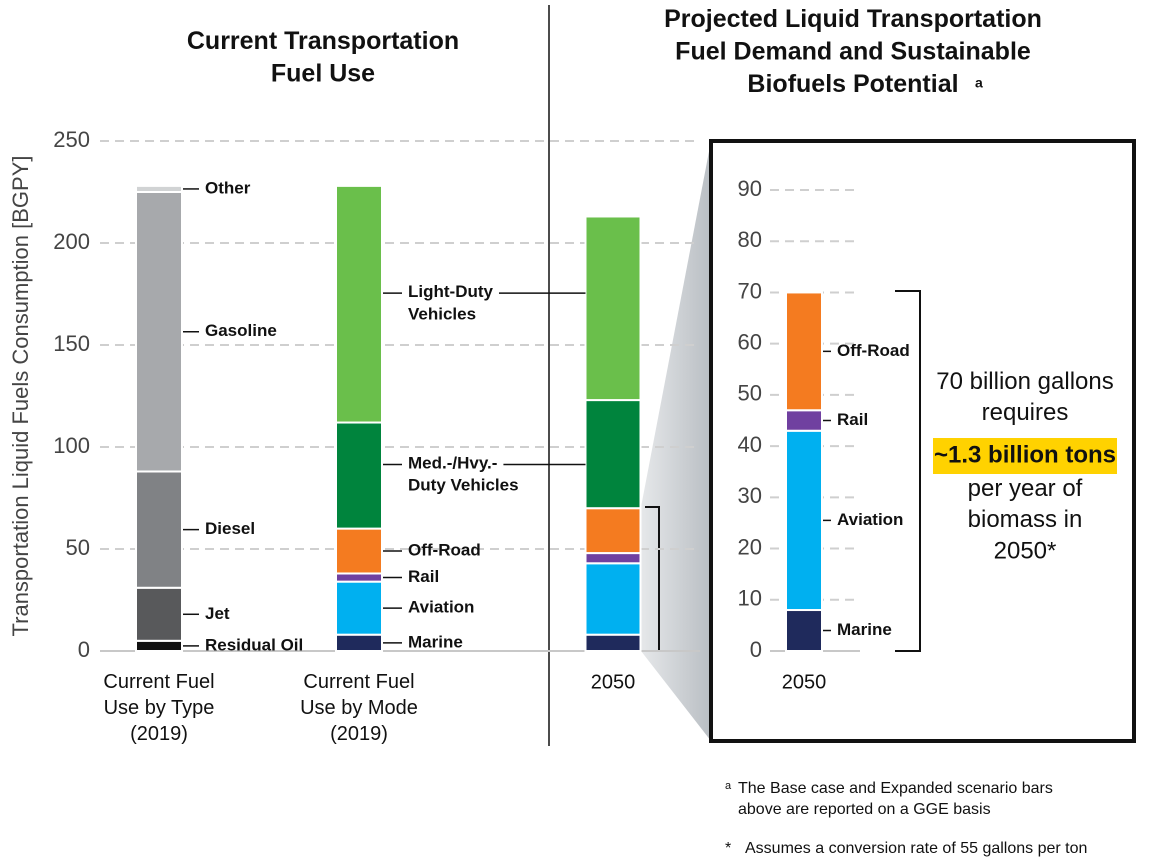 Image resolution: width=1159 pixels, height=867 pixels. I want to click on left-title: Current Transportation Fuel Use, so click(323, 57).